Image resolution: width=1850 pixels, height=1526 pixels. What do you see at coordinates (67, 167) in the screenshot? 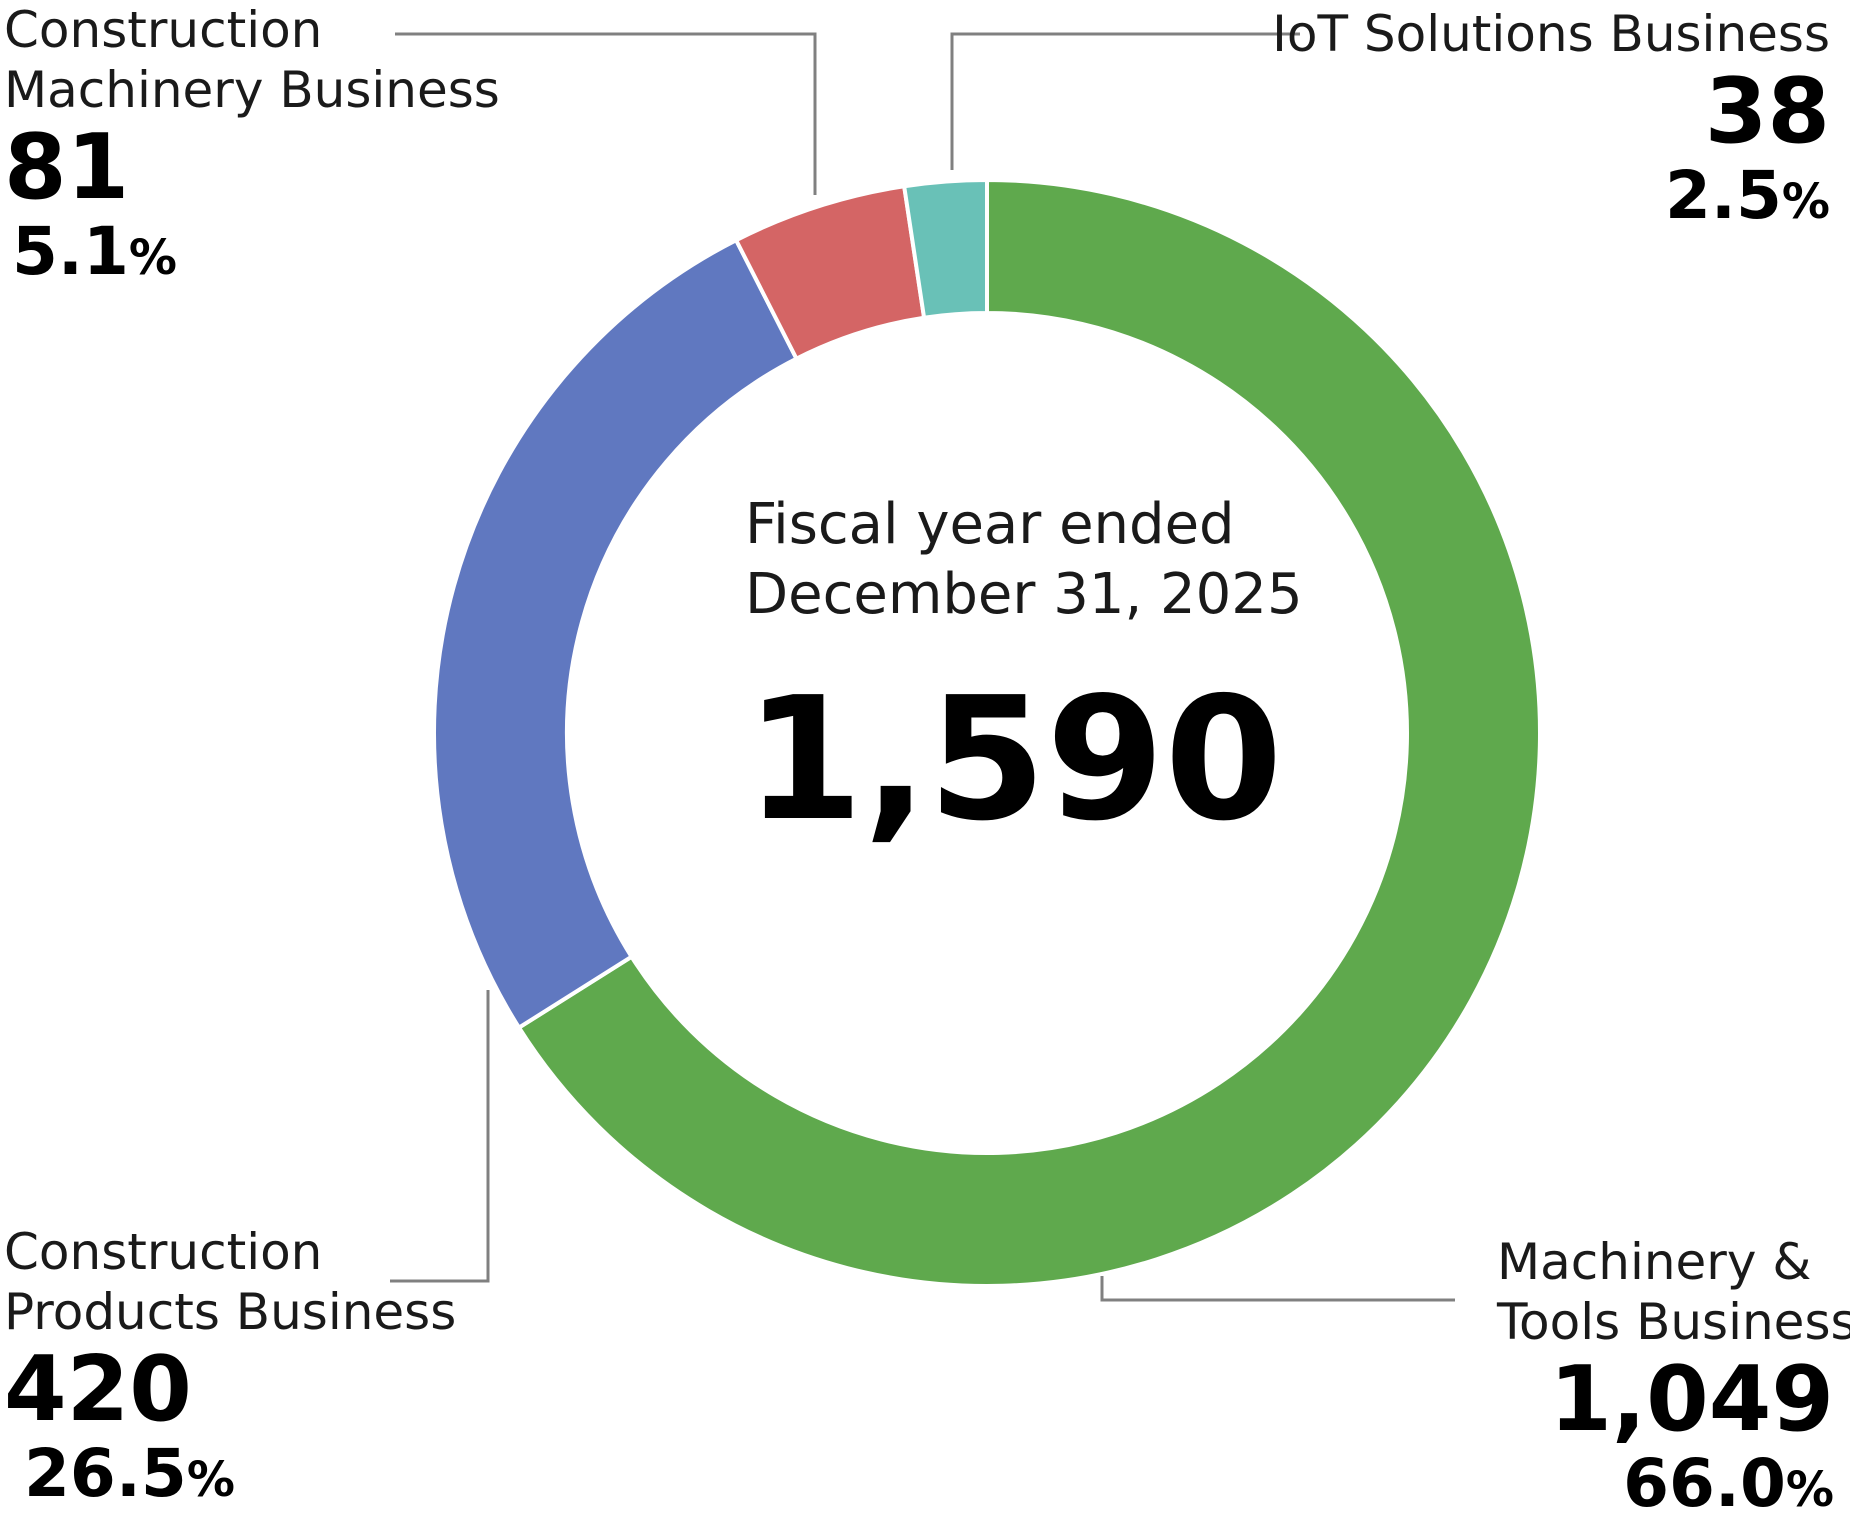
I see `segment-value: 81` at bounding box center [67, 167].